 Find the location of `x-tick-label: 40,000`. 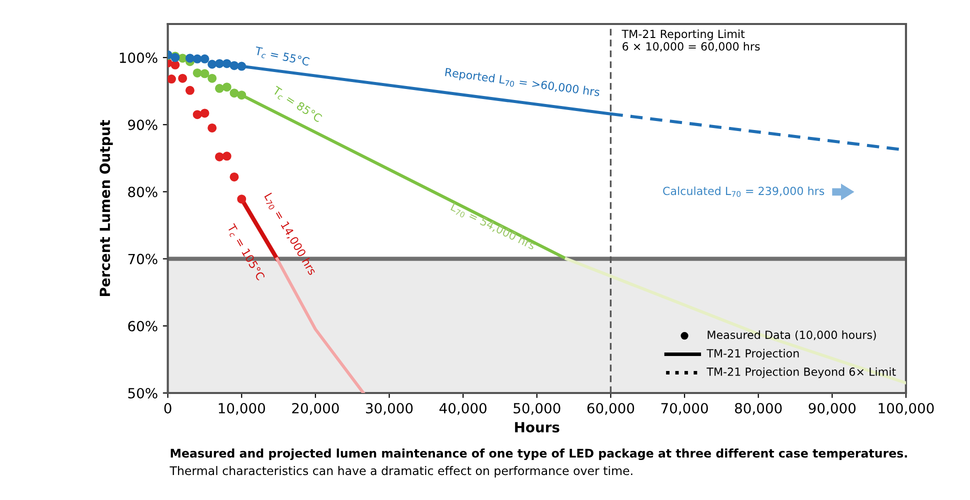

x-tick-label: 40,000 is located at coordinates (462, 408).